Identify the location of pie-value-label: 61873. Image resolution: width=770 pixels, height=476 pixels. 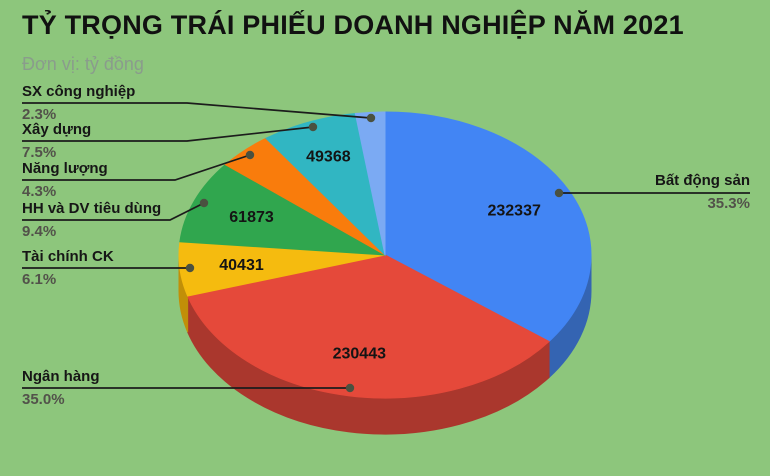
(251, 217).